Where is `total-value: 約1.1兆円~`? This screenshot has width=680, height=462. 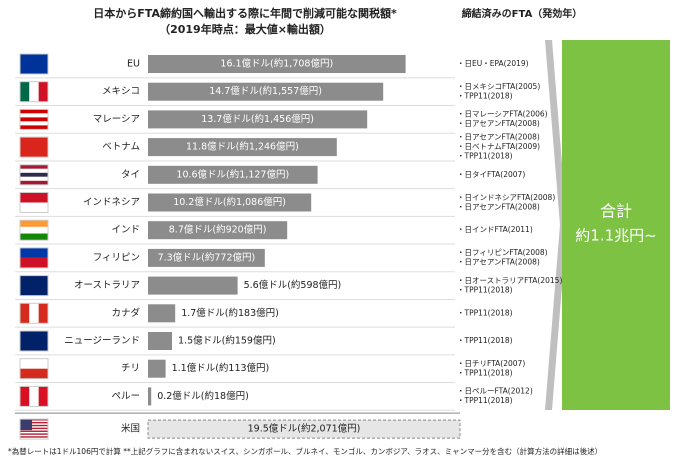
total-value: 約1.1兆円~ is located at coordinates (615, 236).